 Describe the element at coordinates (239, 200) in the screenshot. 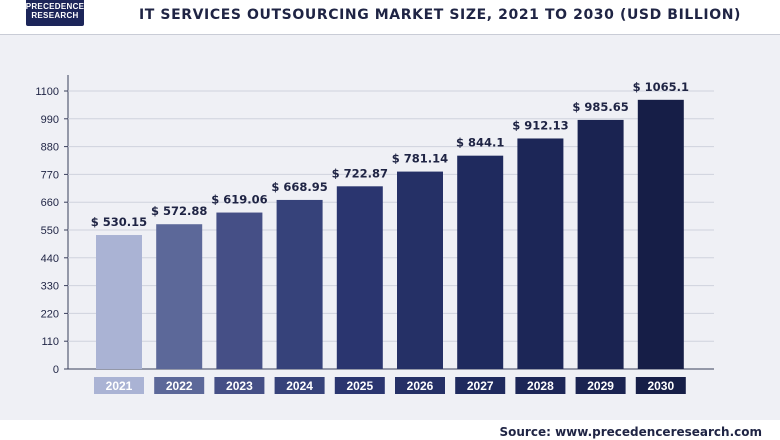

I see `value-label: $ 619.06` at that location.